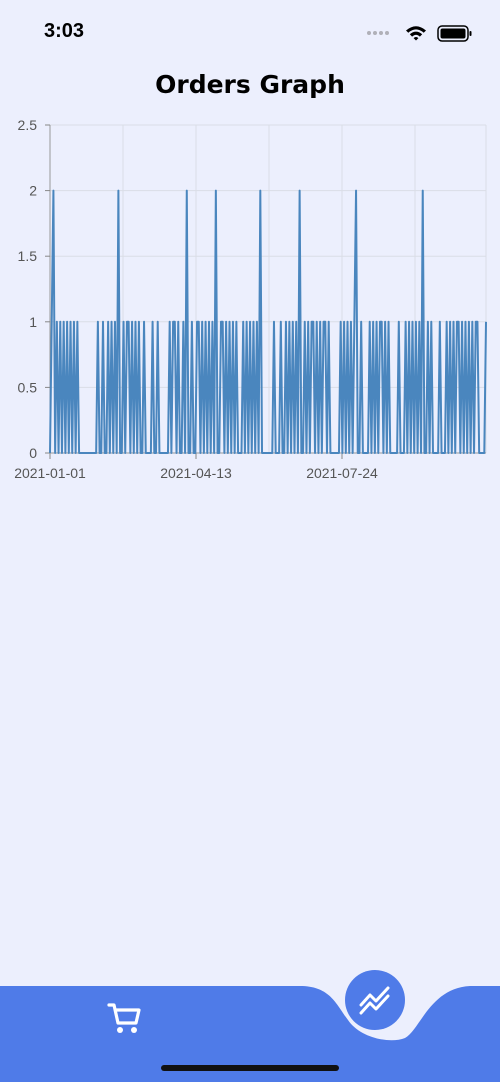 The image size is (500, 1082). Describe the element at coordinates (50, 473) in the screenshot. I see `x-tick-label: 2021-01-01` at that location.